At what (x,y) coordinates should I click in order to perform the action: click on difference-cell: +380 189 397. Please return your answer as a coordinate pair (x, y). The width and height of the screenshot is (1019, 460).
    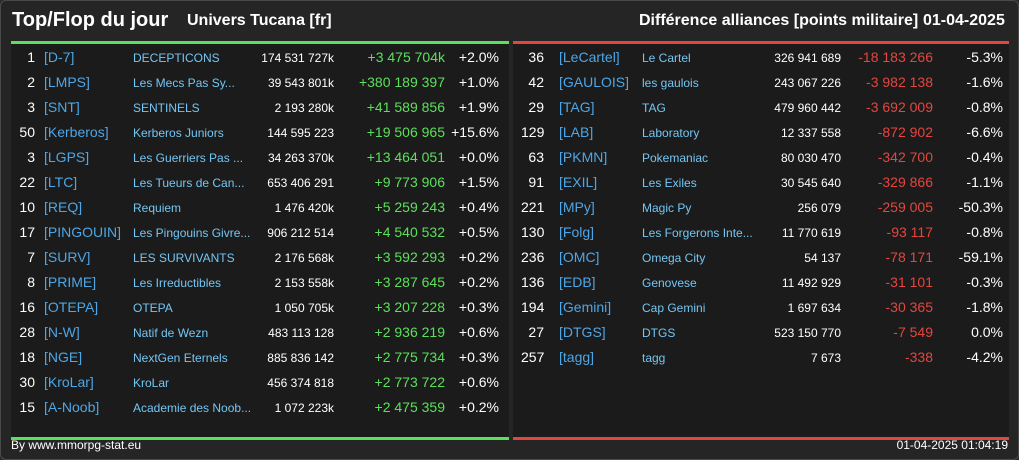
    Looking at the image, I should click on (401, 82).